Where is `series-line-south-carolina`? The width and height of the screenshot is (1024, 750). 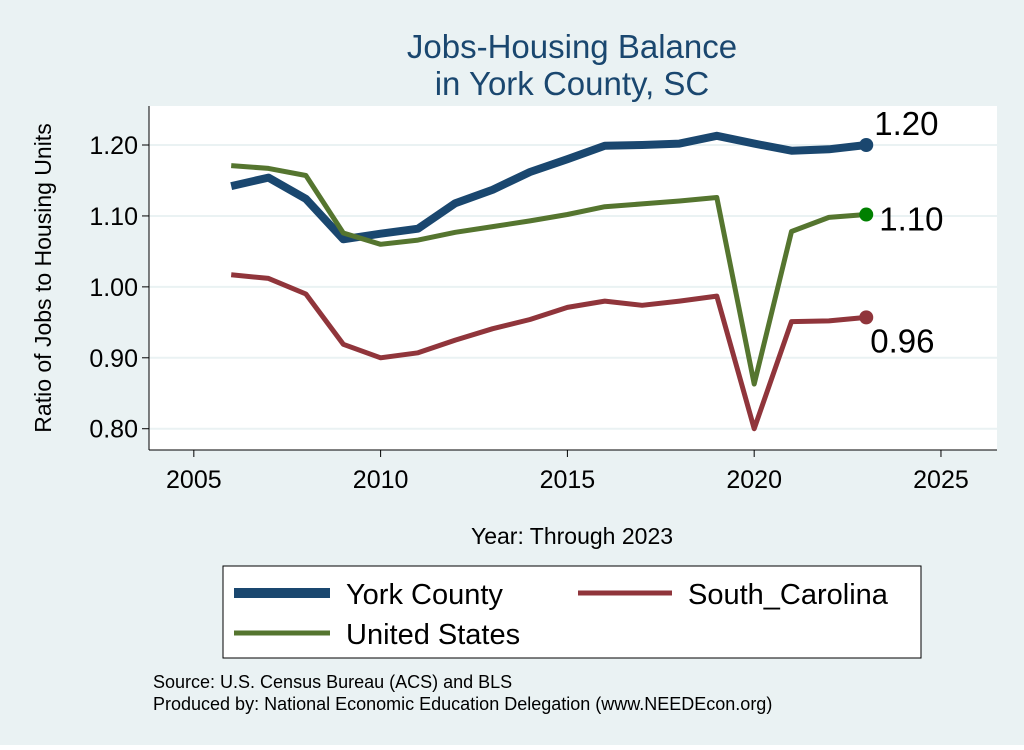
series-line-south-carolina is located at coordinates (548, 352).